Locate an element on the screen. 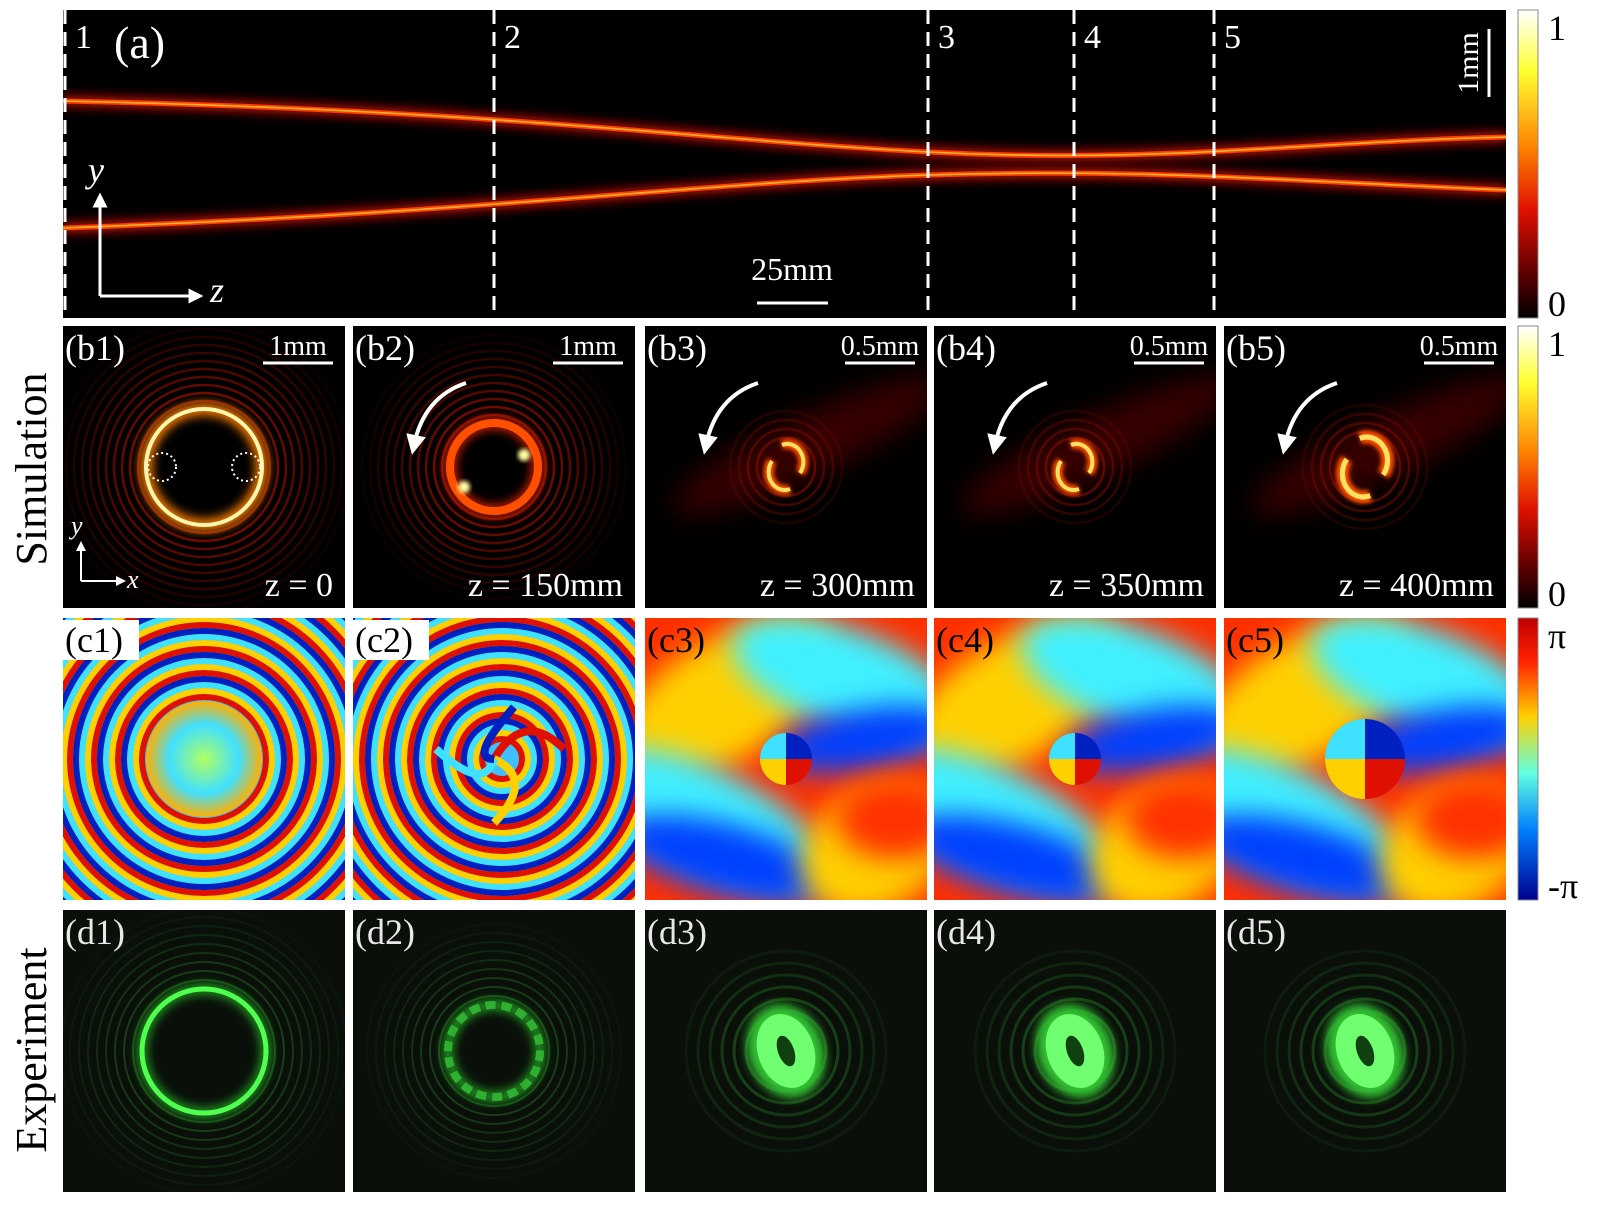 This screenshot has width=1600, height=1205. colorbar-label: 1 is located at coordinates (1557, 28).